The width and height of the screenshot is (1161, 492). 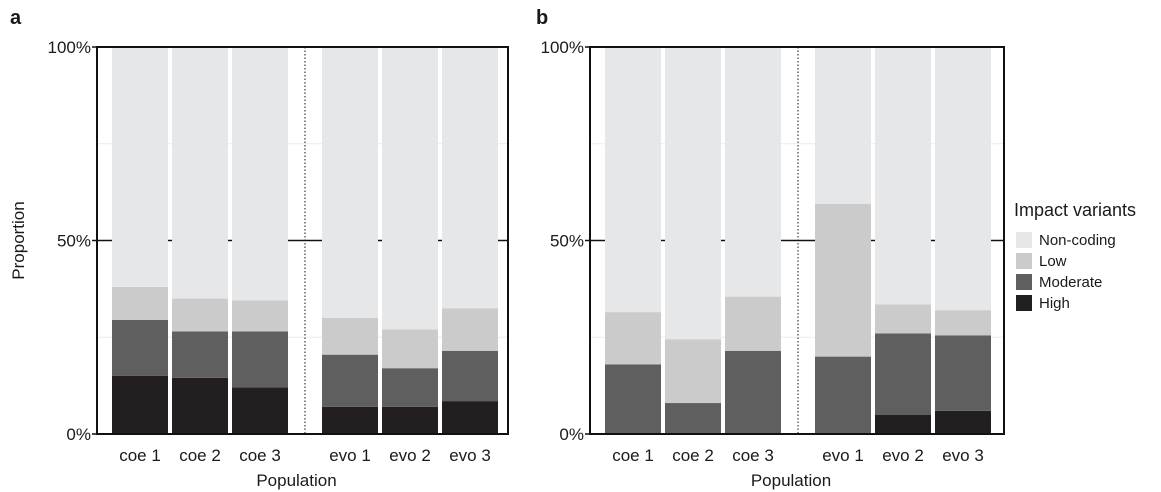 I want to click on legend-swatch-moderate, so click(x=1024, y=282).